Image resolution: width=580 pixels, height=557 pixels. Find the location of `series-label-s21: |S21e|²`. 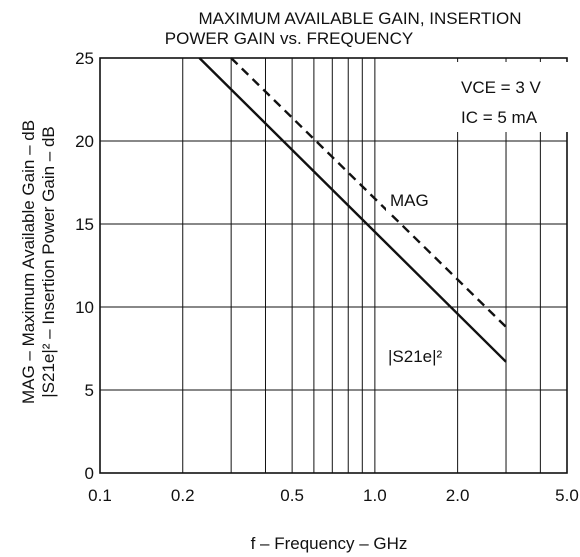

series-label-s21: |S21e|² is located at coordinates (415, 356).